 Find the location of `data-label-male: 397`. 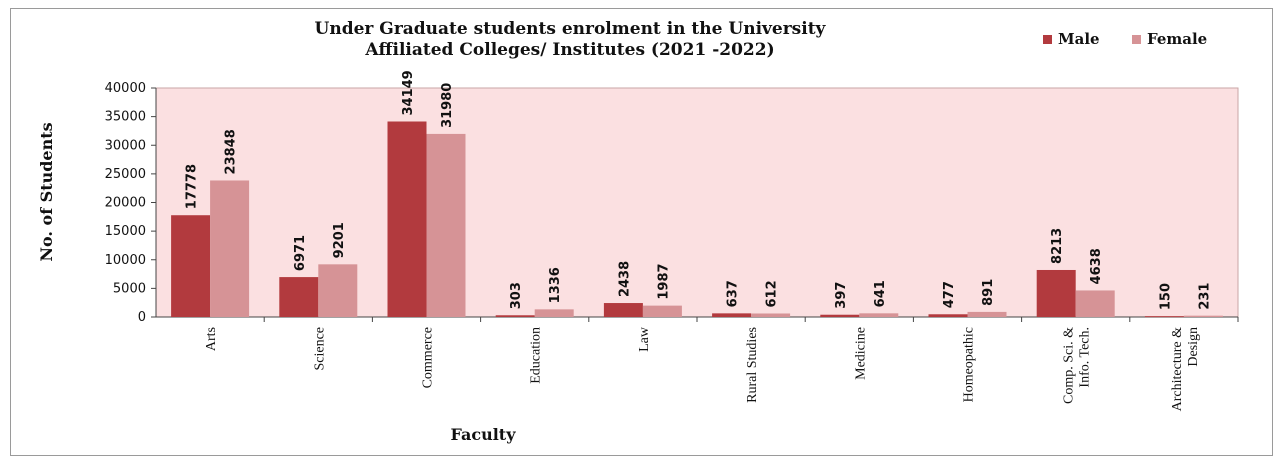

data-label-male: 397 is located at coordinates (841, 295).